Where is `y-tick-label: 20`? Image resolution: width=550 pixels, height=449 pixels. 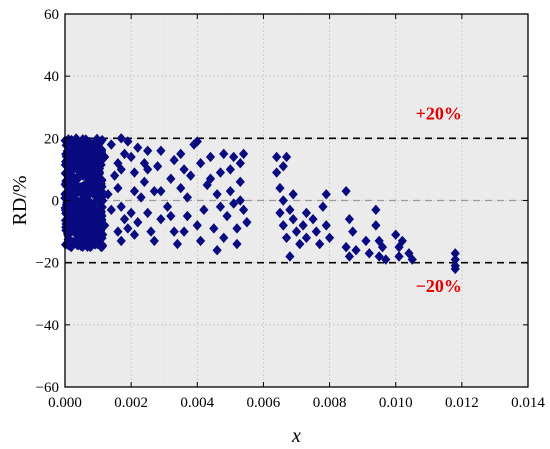
y-tick-label: 20 is located at coordinates (51, 139).